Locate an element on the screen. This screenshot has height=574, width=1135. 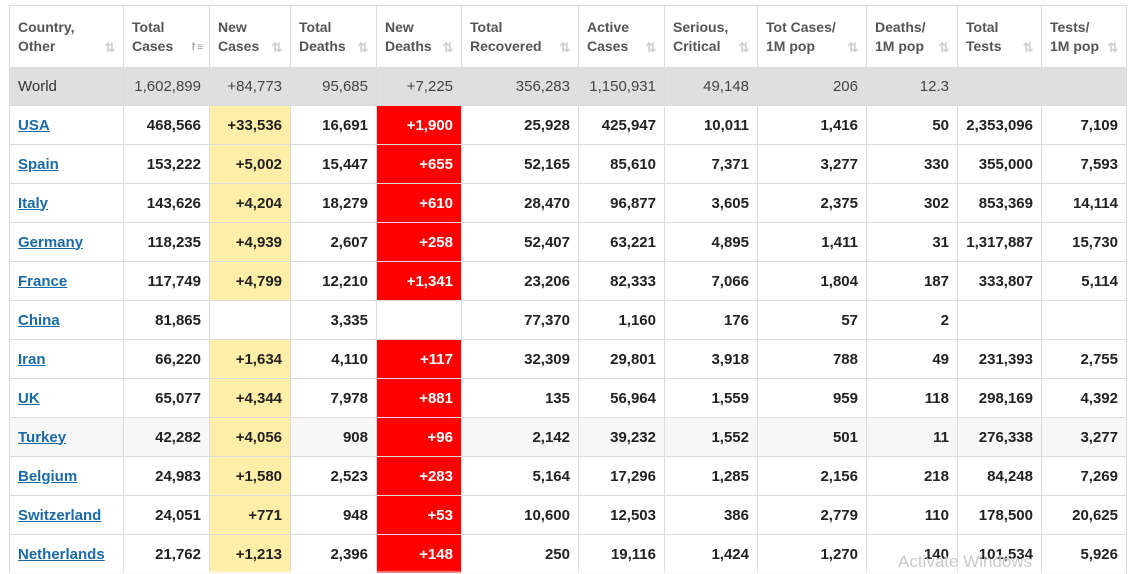
new-deaths-cell: +1,900 is located at coordinates (419, 125).